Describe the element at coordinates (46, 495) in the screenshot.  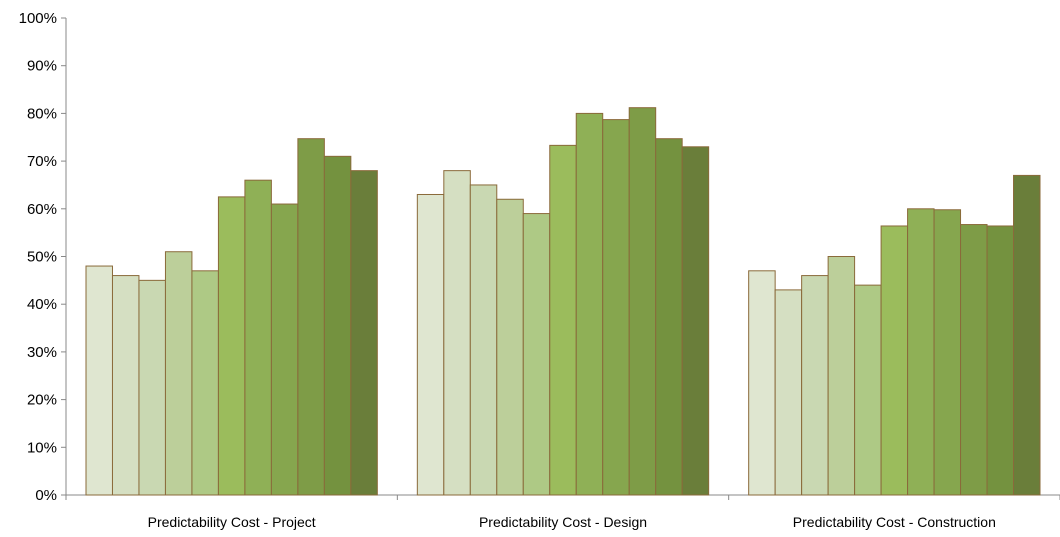
I see `y-tick-label: 0%` at that location.